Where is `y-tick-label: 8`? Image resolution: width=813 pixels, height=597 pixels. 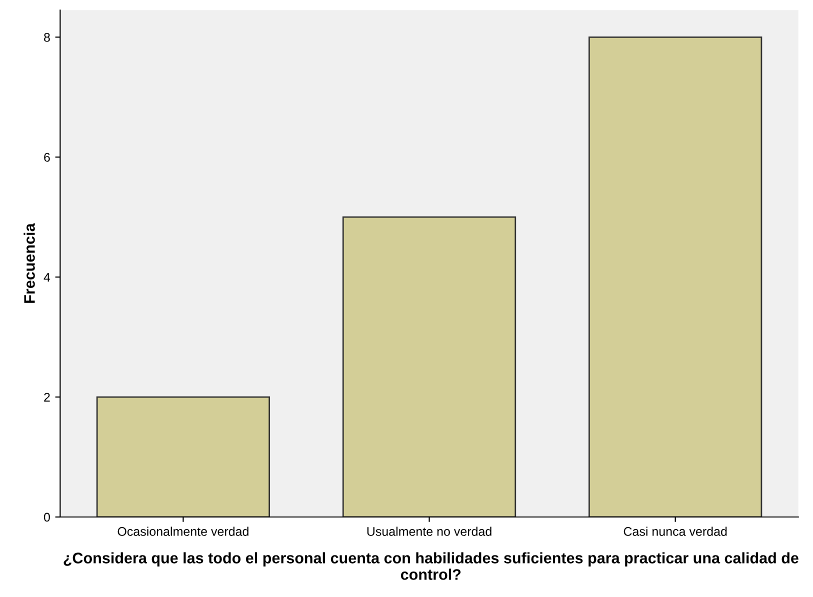
y-tick-label: 8 is located at coordinates (47, 37).